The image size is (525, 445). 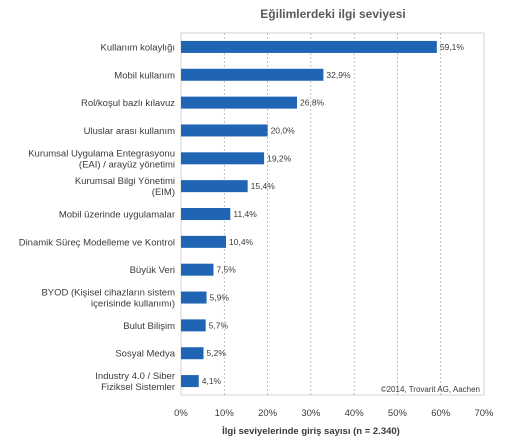 I want to click on bar-value-label: 5,2%, so click(x=217, y=353).